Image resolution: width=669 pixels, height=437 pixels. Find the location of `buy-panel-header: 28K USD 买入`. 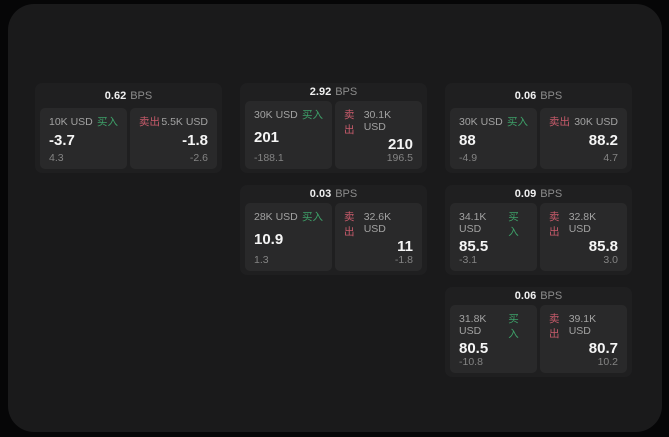

buy-panel-header: 28K USD 买入 is located at coordinates (288, 216).